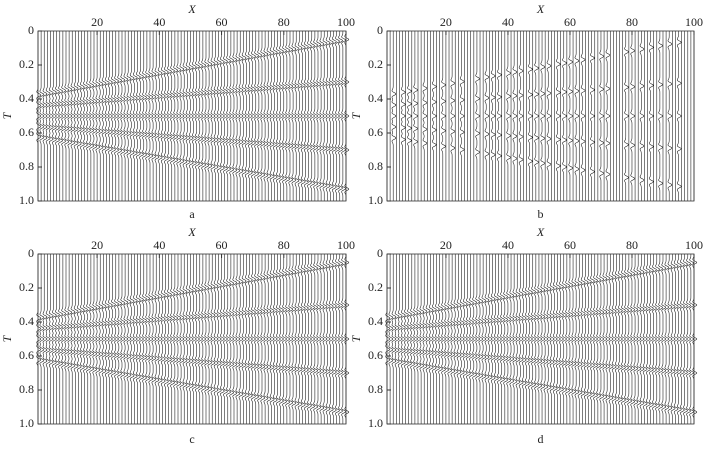 The width and height of the screenshot is (706, 449). Describe the element at coordinates (26, 200) in the screenshot. I see `y-tick-label: 1.0` at that location.